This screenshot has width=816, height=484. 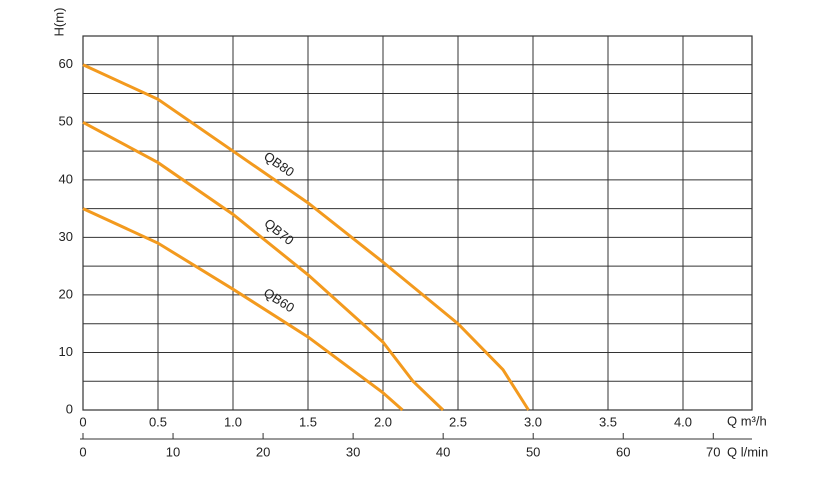 What do you see at coordinates (66, 351) in the screenshot?
I see `y-tick-label: 10` at bounding box center [66, 351].